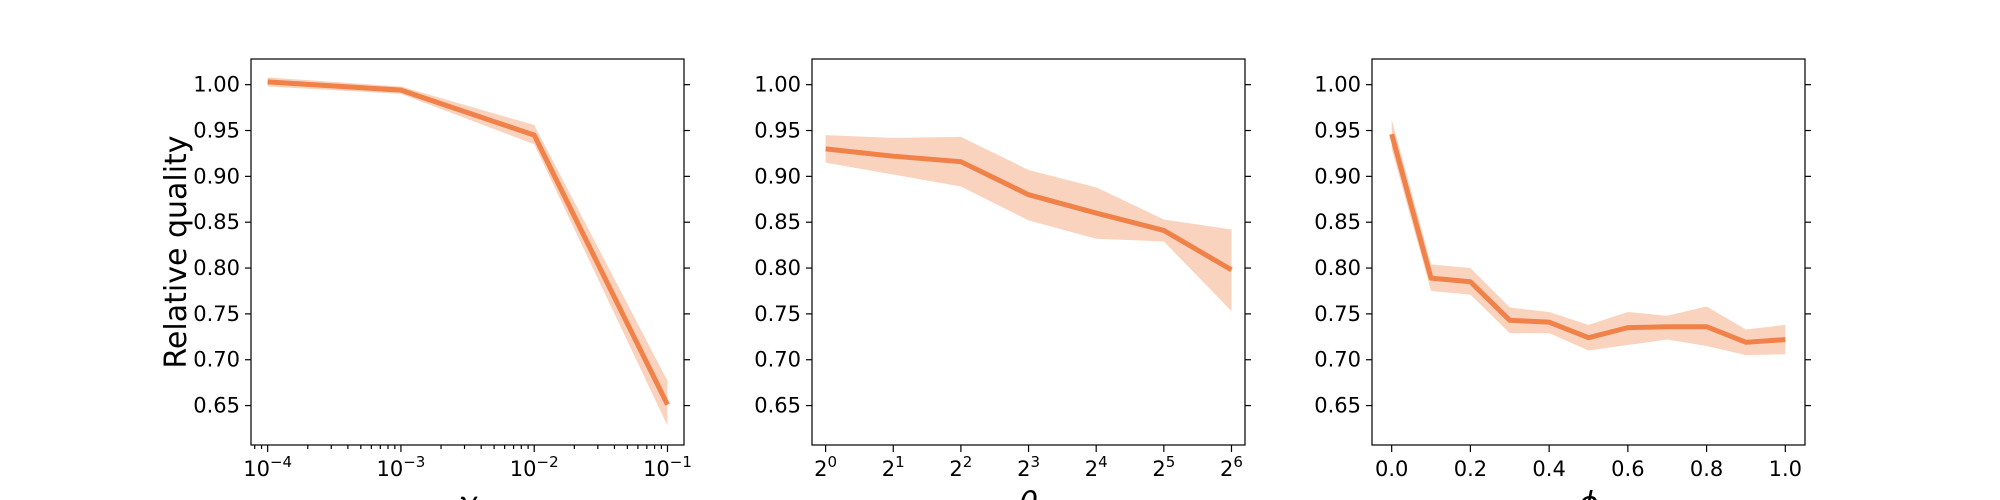  Describe the element at coordinates (176, 251) in the screenshot. I see `y-axis-label: Relative quality` at that location.